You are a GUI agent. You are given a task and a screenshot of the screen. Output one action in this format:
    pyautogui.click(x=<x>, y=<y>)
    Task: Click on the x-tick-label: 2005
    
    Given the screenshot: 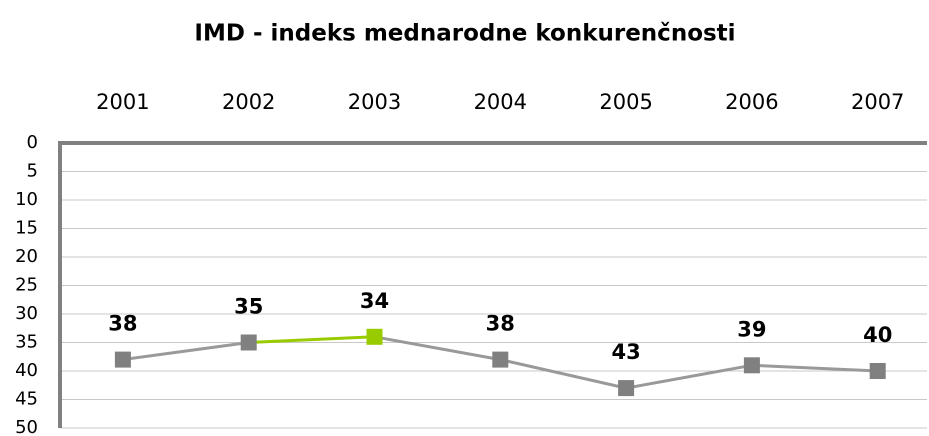 What is the action you would take?
    pyautogui.click(x=625, y=102)
    